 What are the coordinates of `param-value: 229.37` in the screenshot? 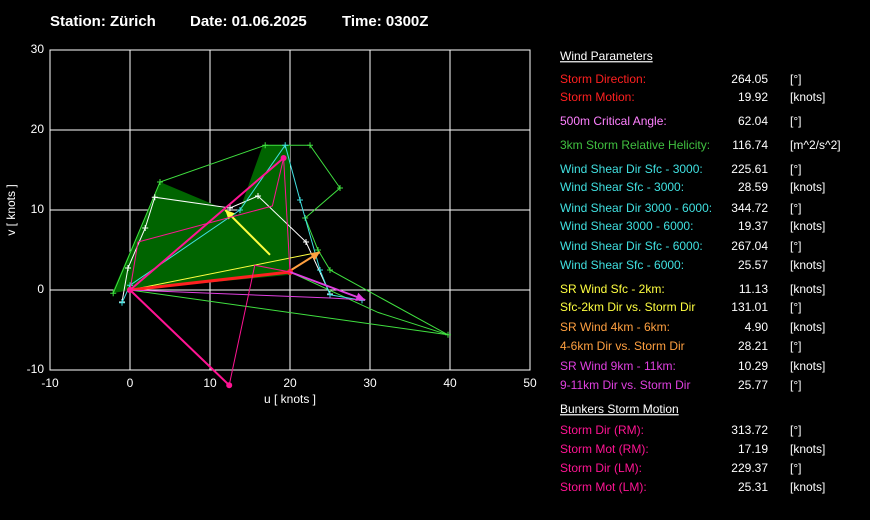 It's located at (749, 468).